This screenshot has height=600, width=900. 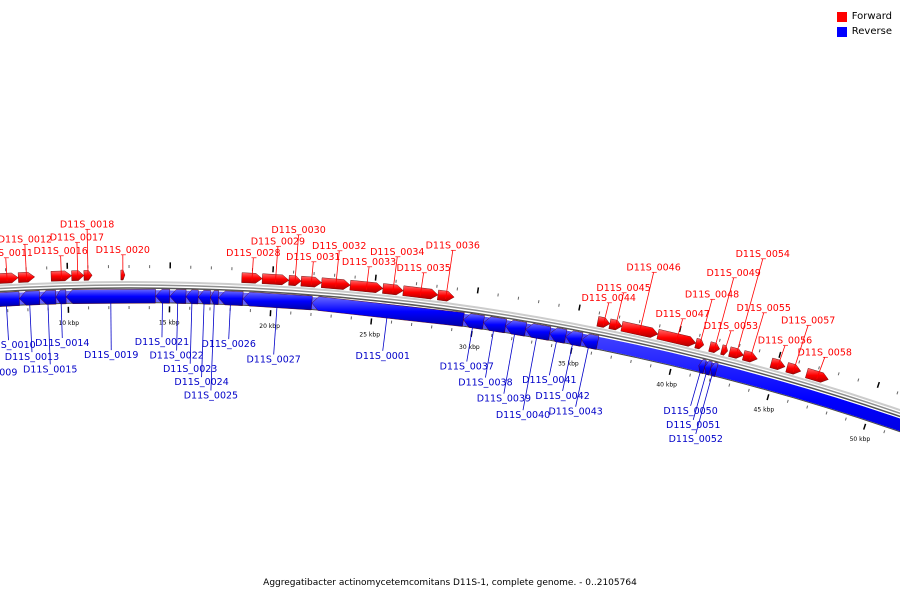 What do you see at coordinates (785, 341) in the screenshot?
I see `gene-label: D11S_0056` at bounding box center [785, 341].